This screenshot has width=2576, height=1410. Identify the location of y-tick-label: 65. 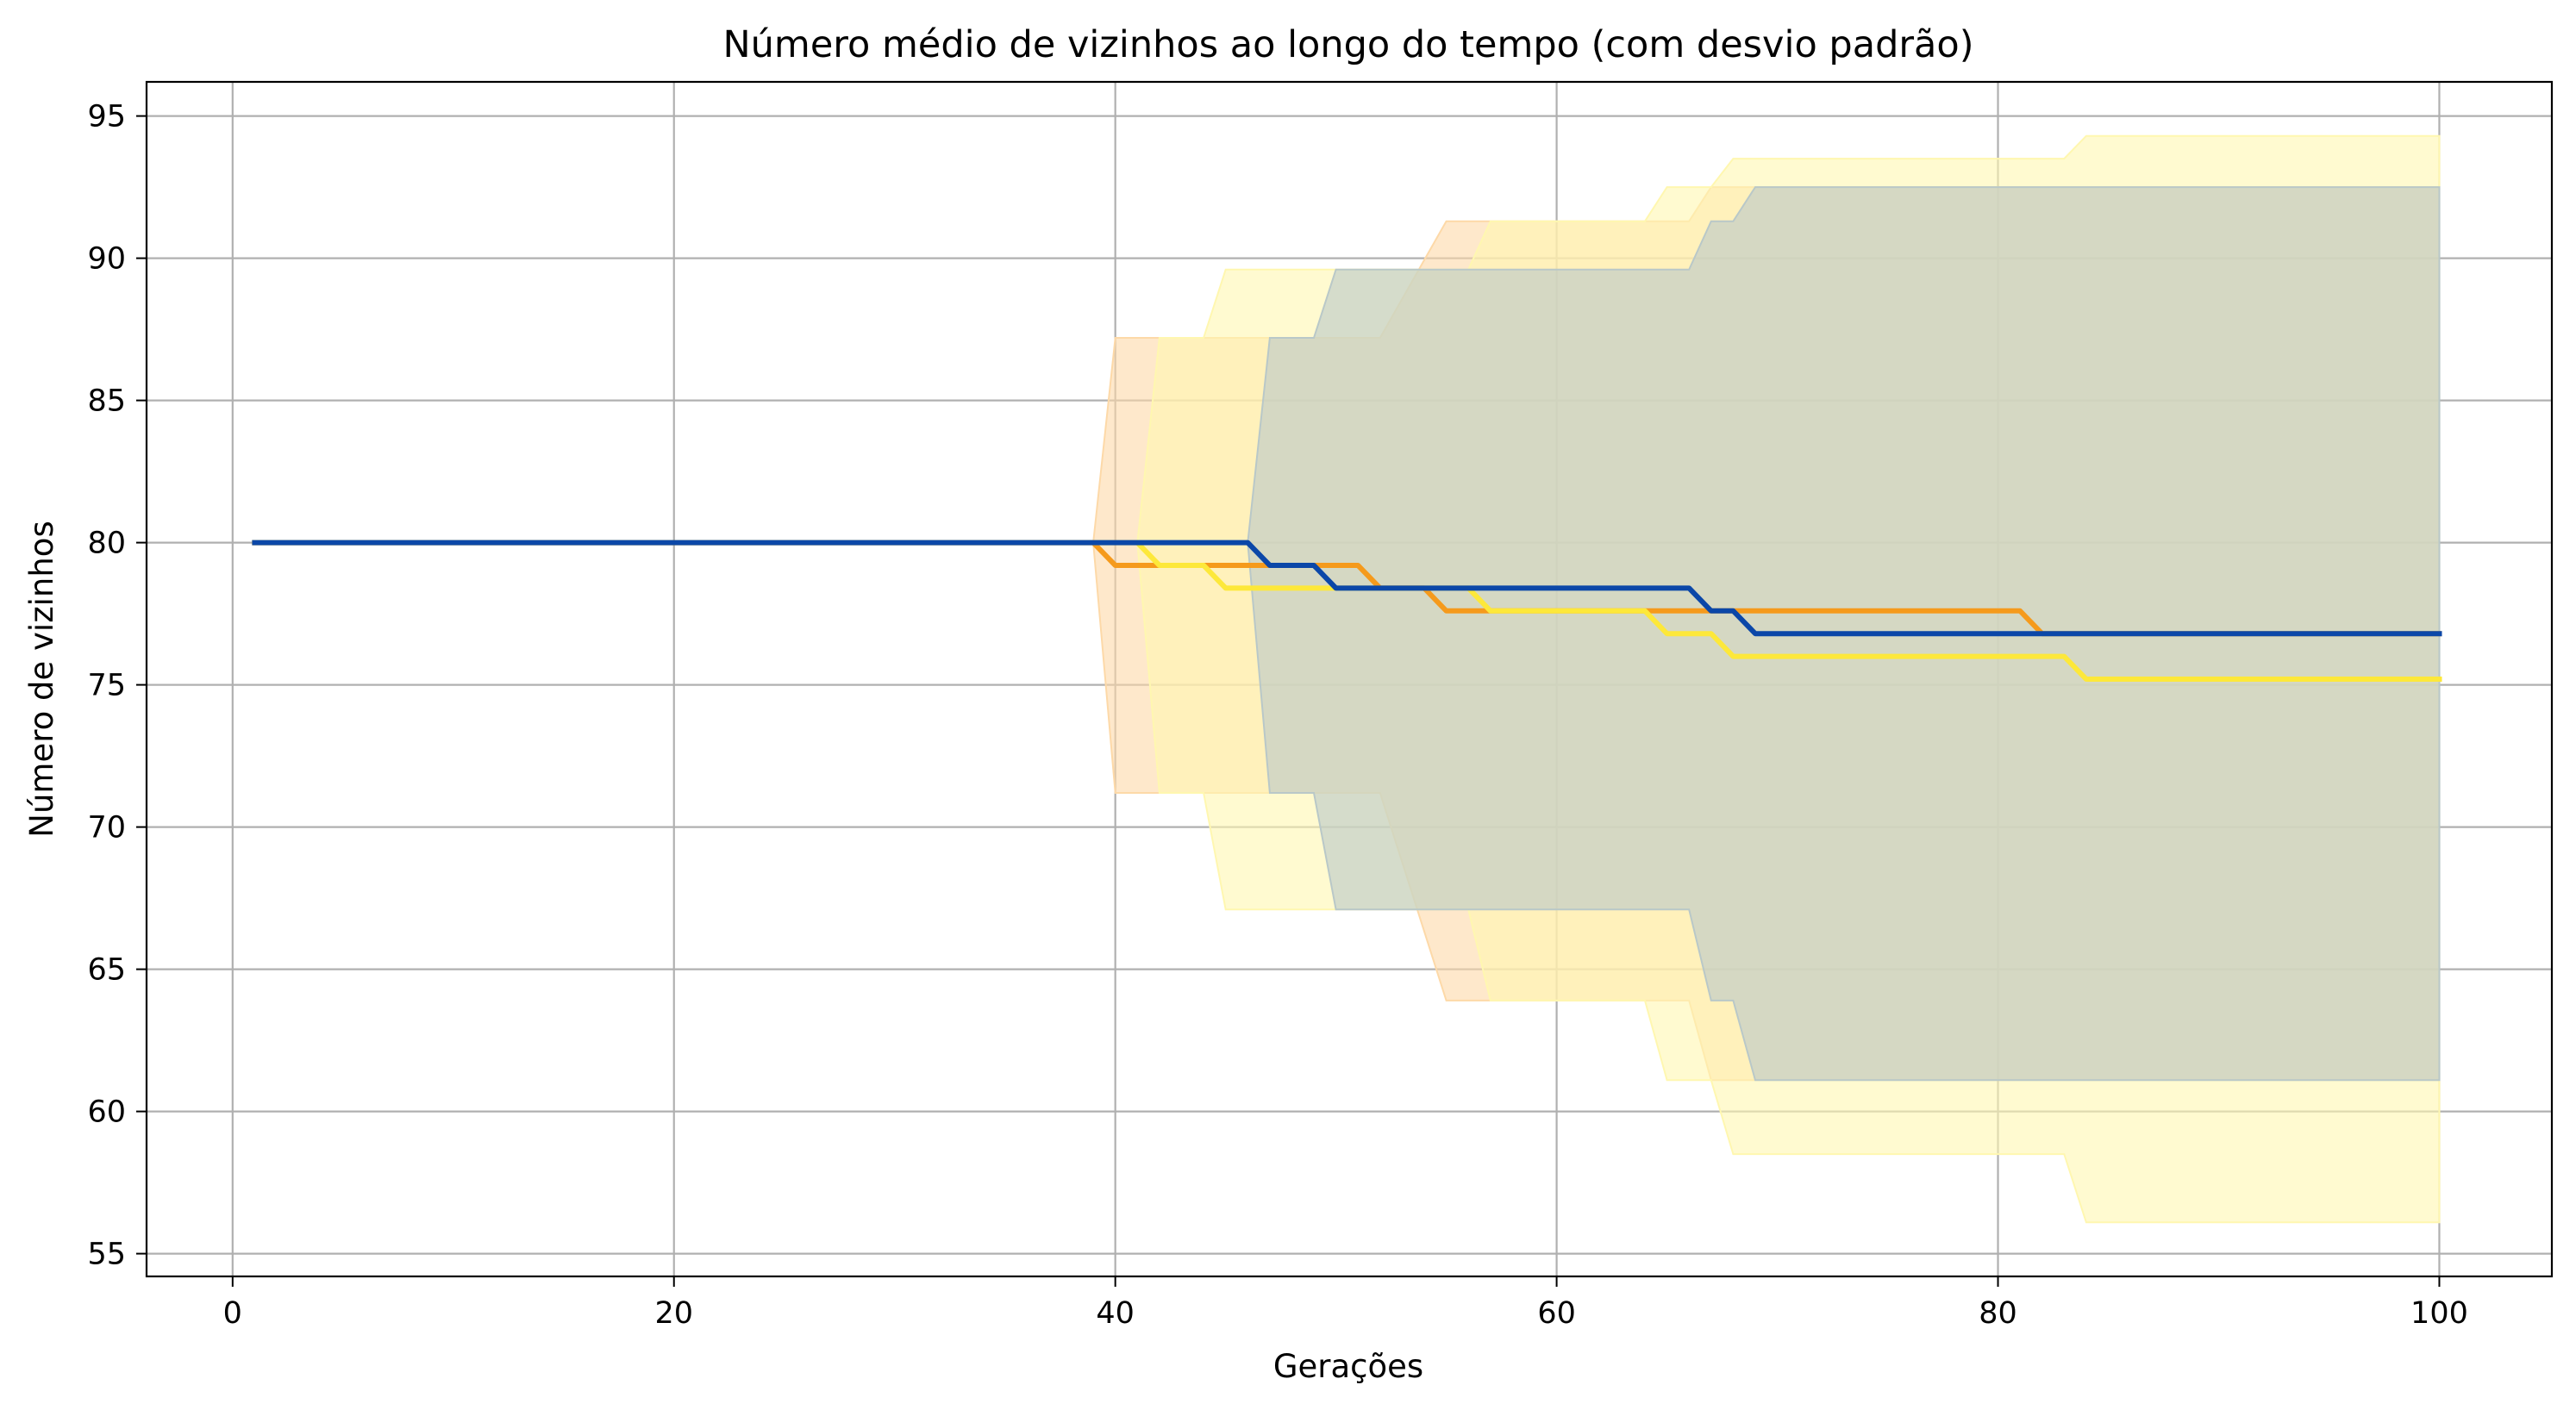
(106, 970).